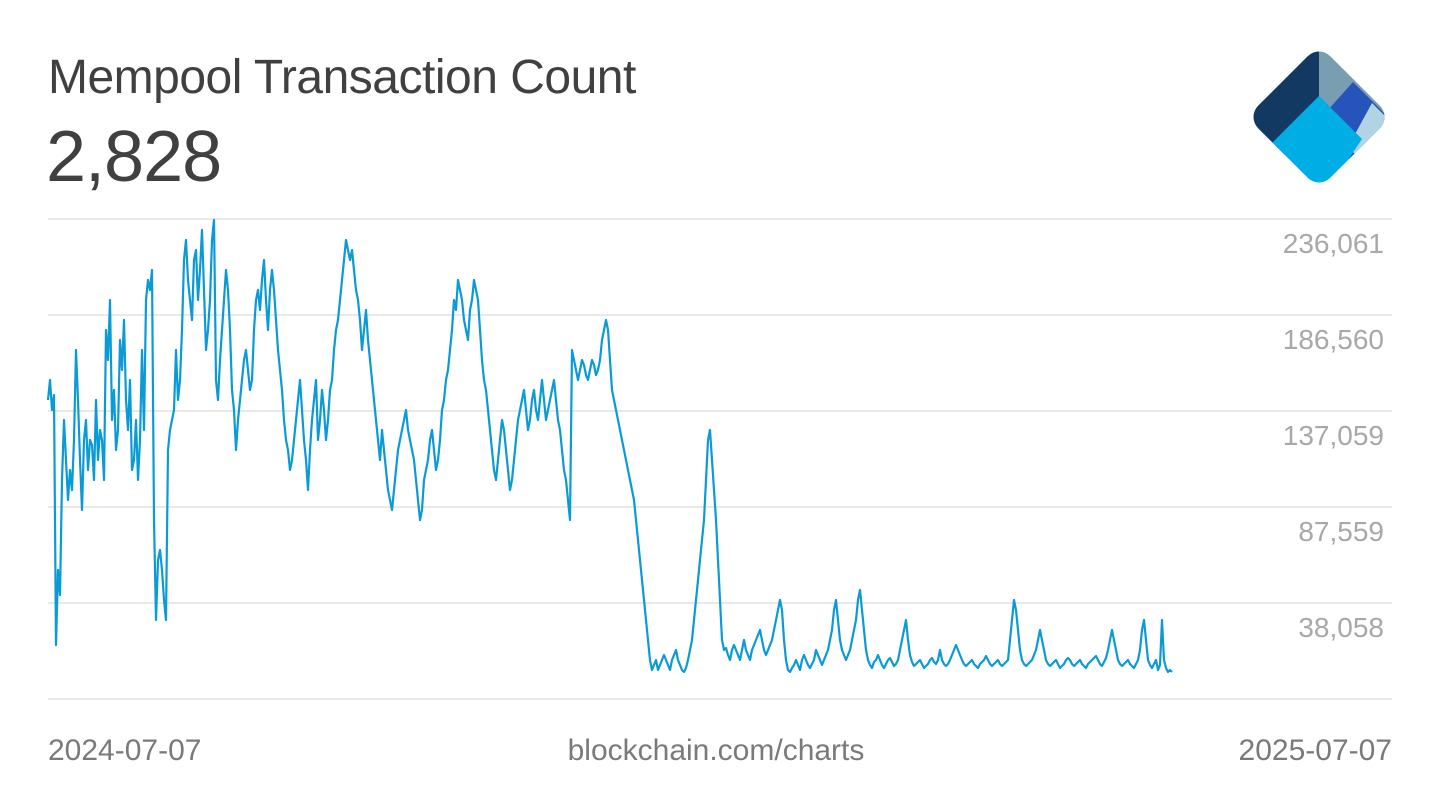  What do you see at coordinates (342, 77) in the screenshot?
I see `chart-title: Mempool Transaction Count` at bounding box center [342, 77].